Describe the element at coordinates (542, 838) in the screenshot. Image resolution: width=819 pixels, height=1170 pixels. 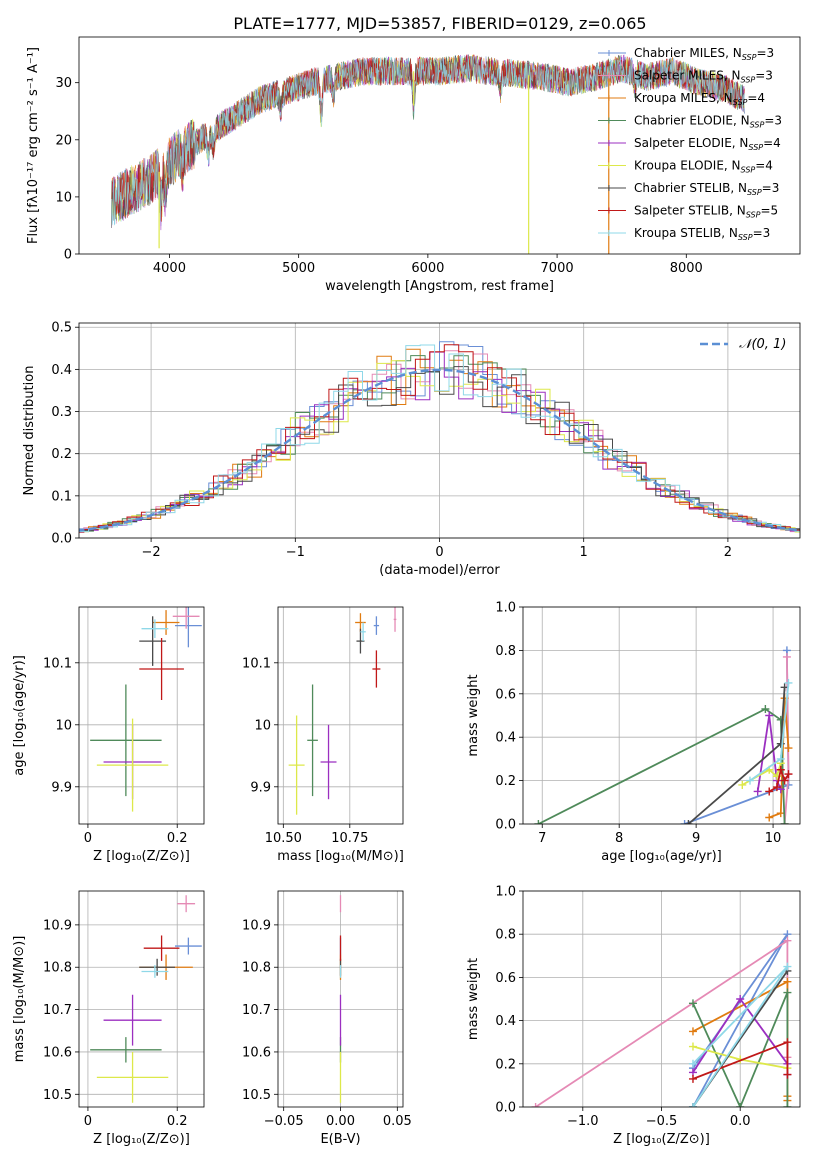
I see `x-tick-label: 7` at that location.